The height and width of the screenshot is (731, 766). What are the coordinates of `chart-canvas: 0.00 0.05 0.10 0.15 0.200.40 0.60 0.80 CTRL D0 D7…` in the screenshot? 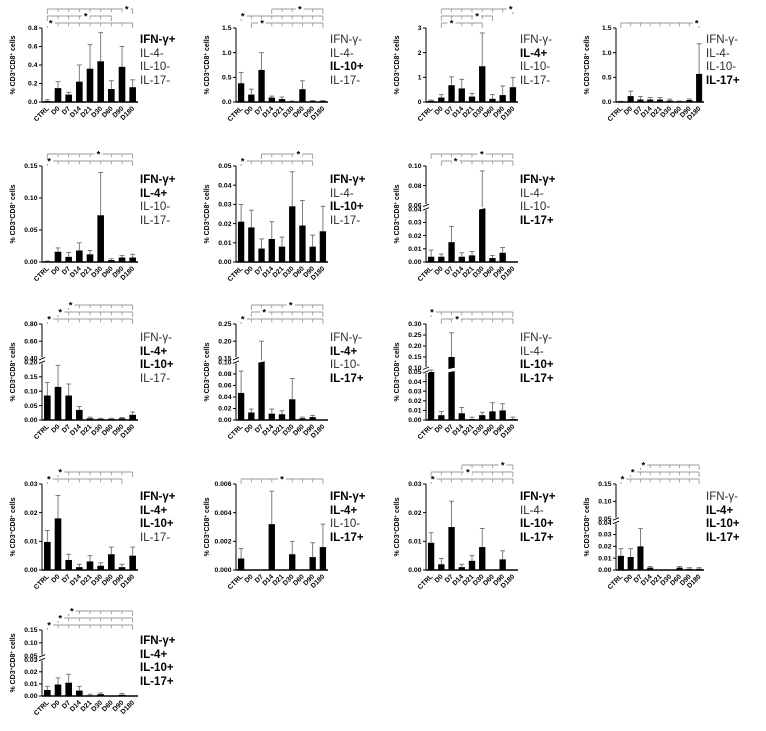 It's located at (73, 370).